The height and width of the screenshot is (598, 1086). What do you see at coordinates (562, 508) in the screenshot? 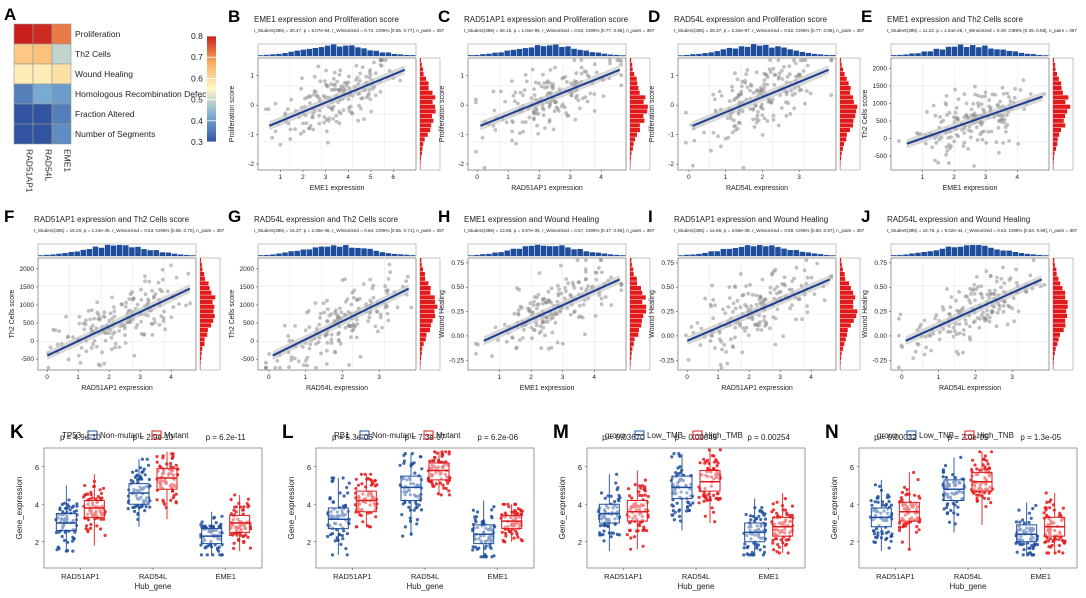
I see `y-axis-label: Gene_expression` at bounding box center [562, 508].